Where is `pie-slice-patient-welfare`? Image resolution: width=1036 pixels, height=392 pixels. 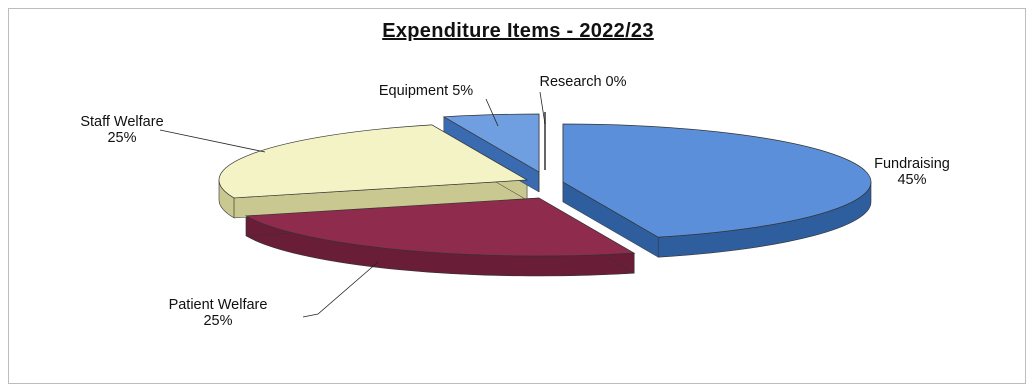
pie-slice-patient-welfare is located at coordinates (440, 227).